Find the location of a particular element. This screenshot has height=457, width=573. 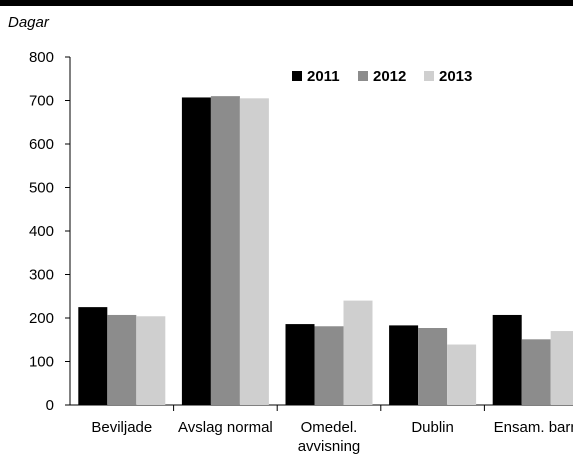

y-tick-label: 0 is located at coordinates (50, 405).